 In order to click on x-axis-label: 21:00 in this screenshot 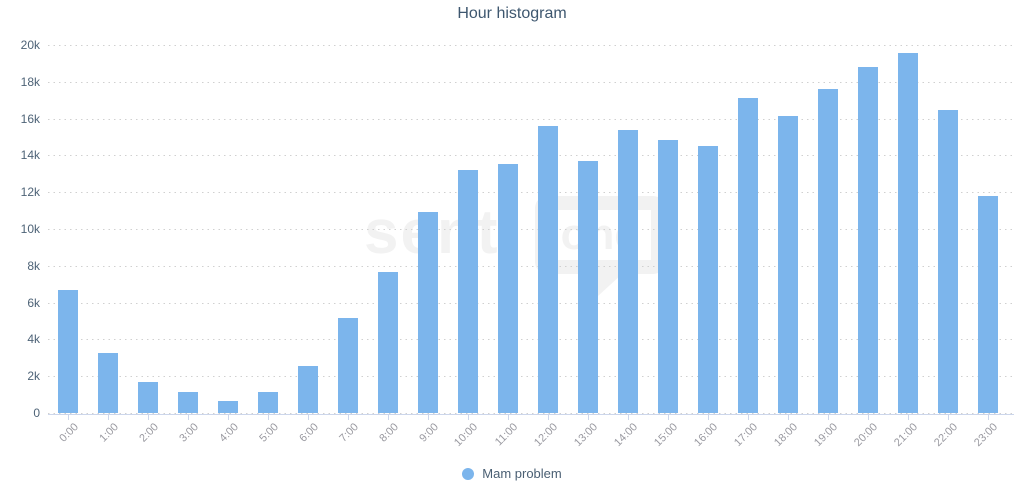, I will do `click(906, 435)`.